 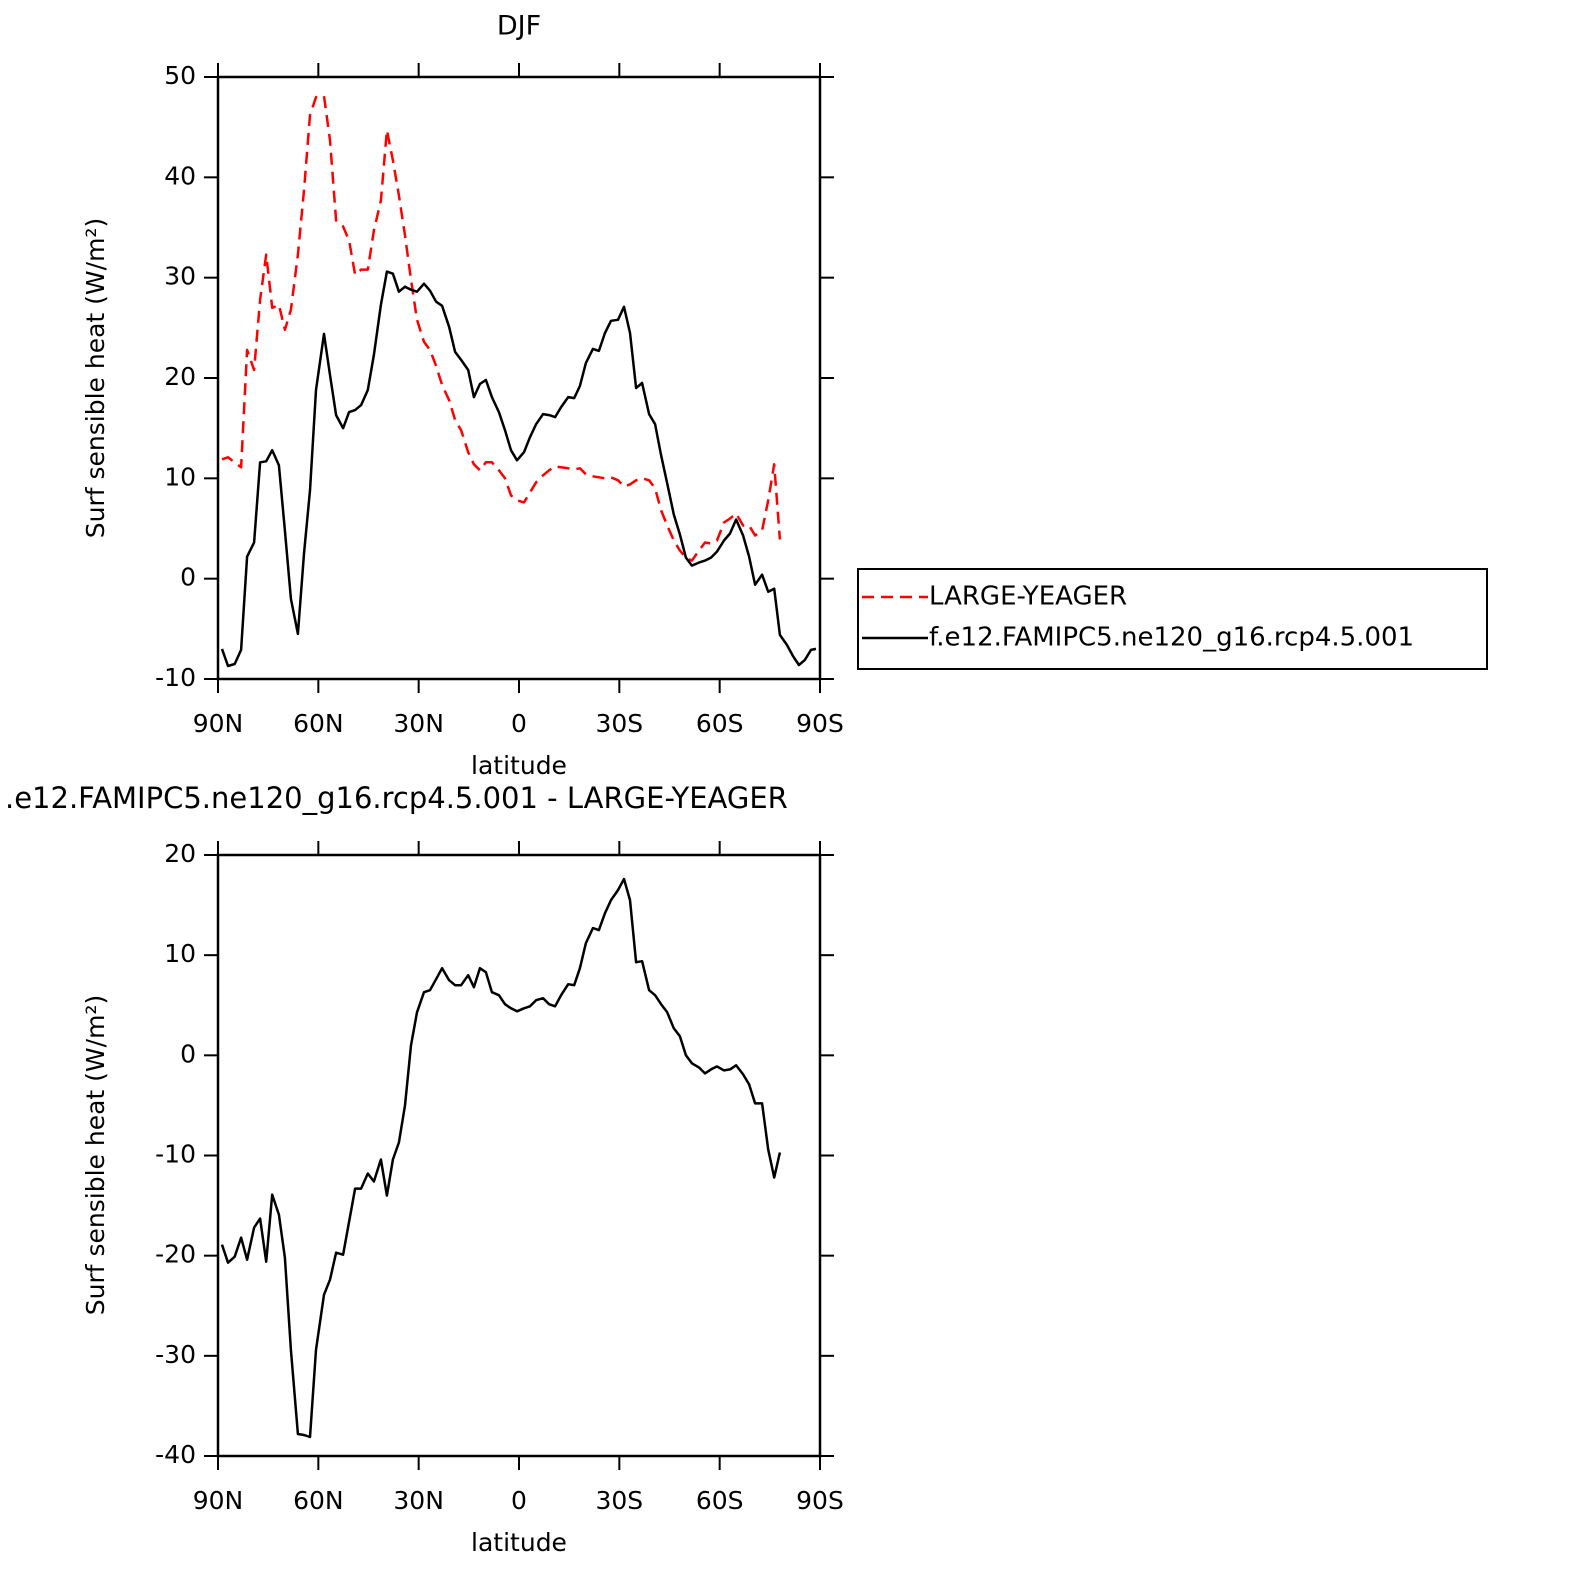 What do you see at coordinates (1172, 619) in the screenshot?
I see `legend-box` at bounding box center [1172, 619].